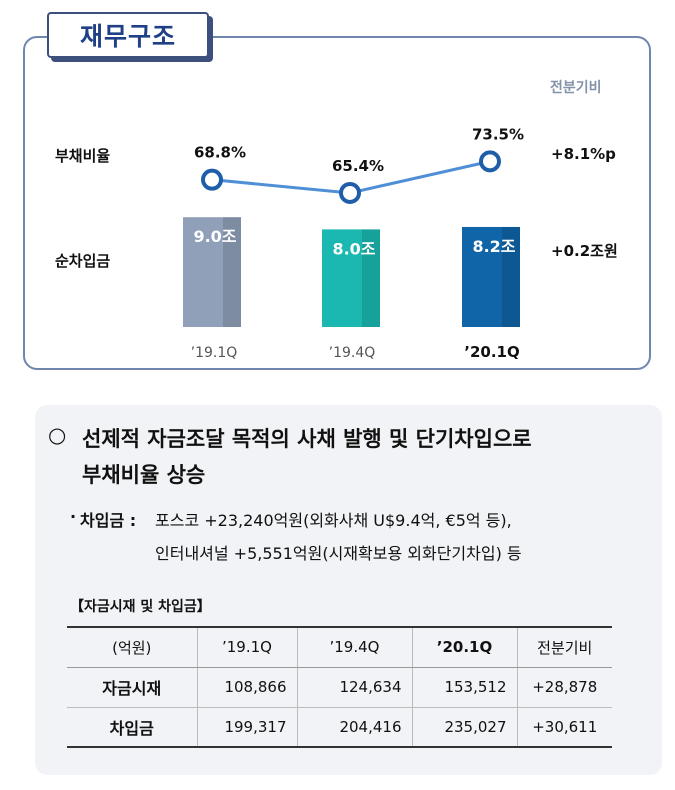 This screenshot has height=790, width=675. What do you see at coordinates (498, 134) in the screenshot?
I see `debt-ratio-value-label: 73.5%` at bounding box center [498, 134].